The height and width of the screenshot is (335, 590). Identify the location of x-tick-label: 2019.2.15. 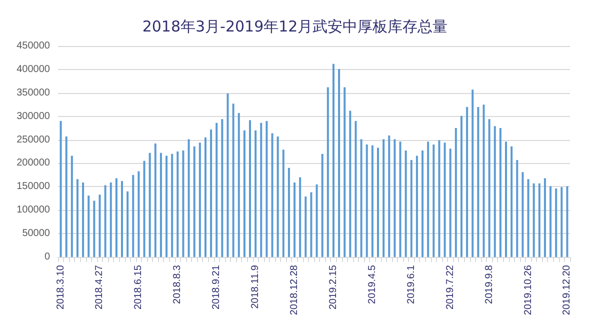
(333, 287).